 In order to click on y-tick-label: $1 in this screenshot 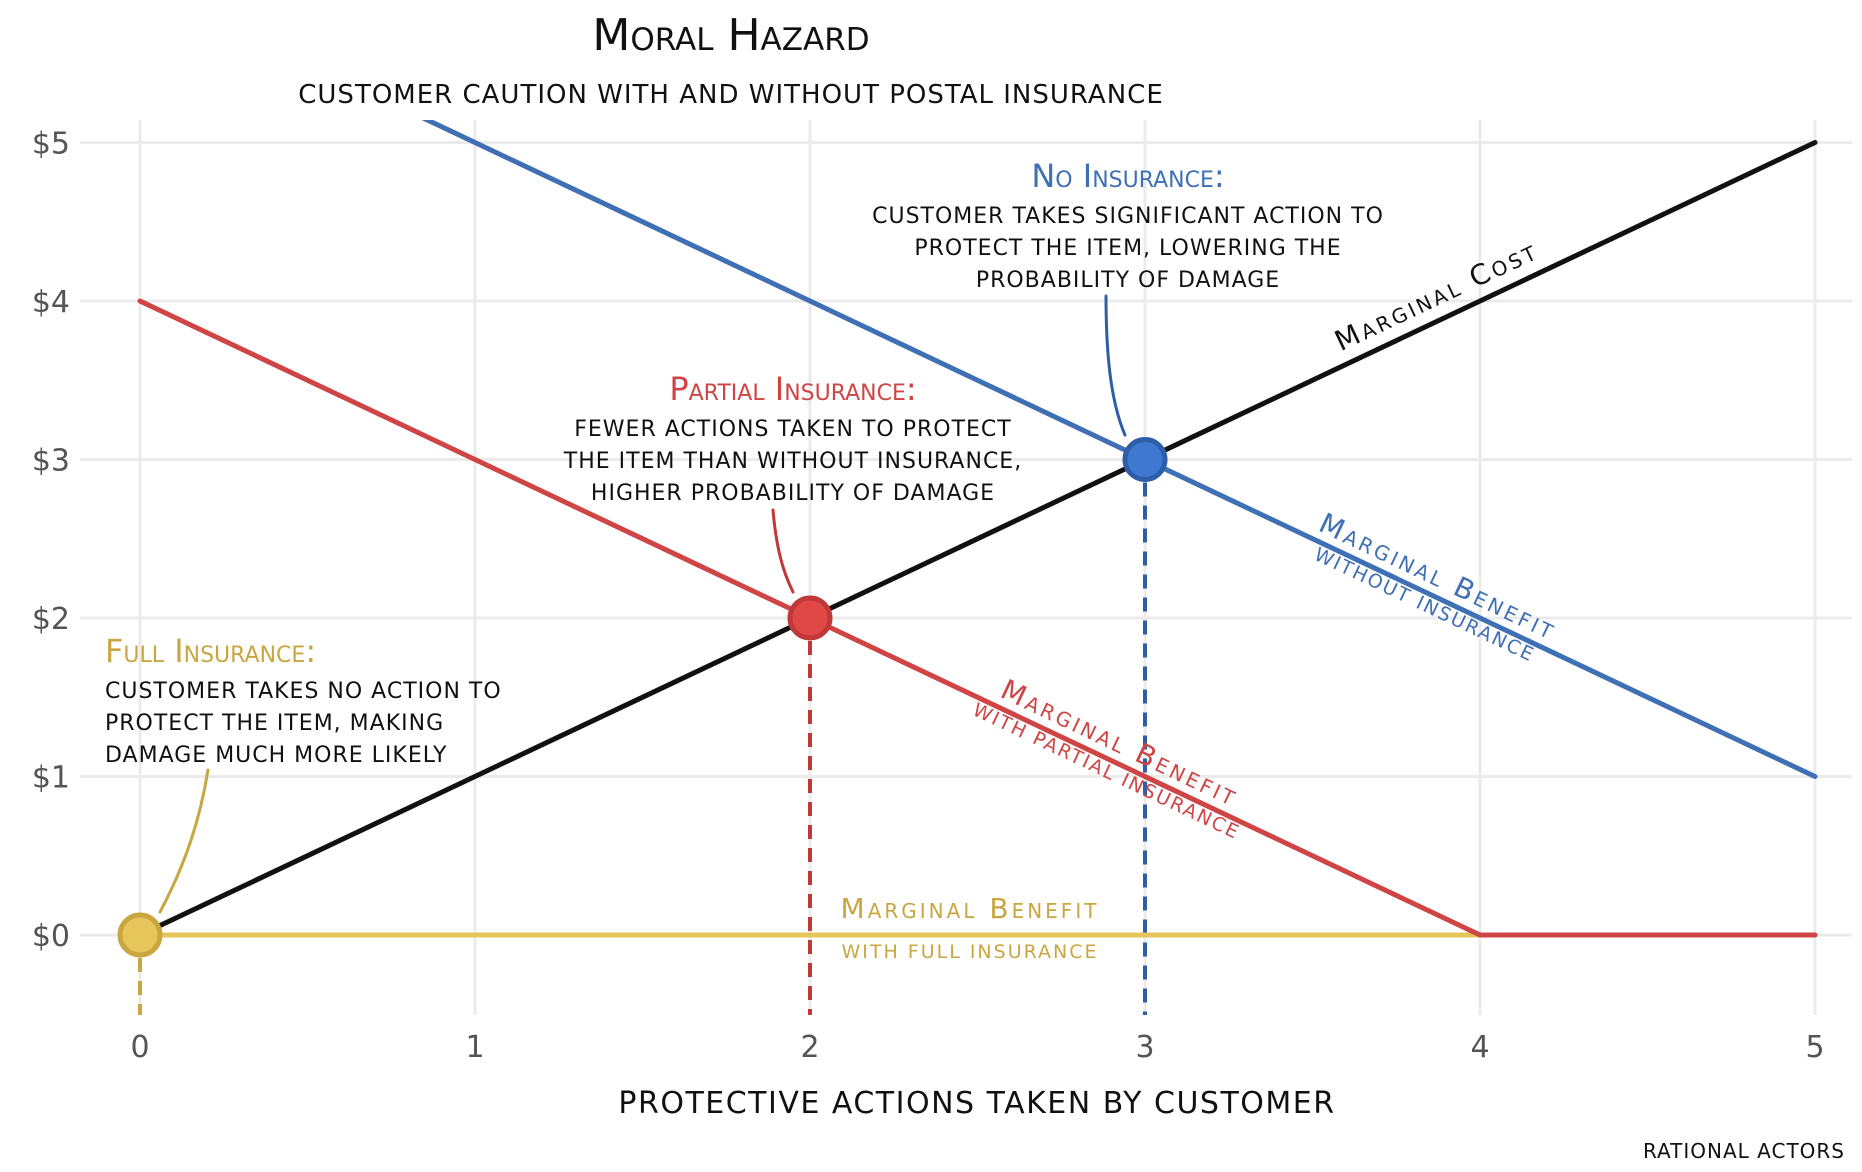, I will do `click(51, 778)`.